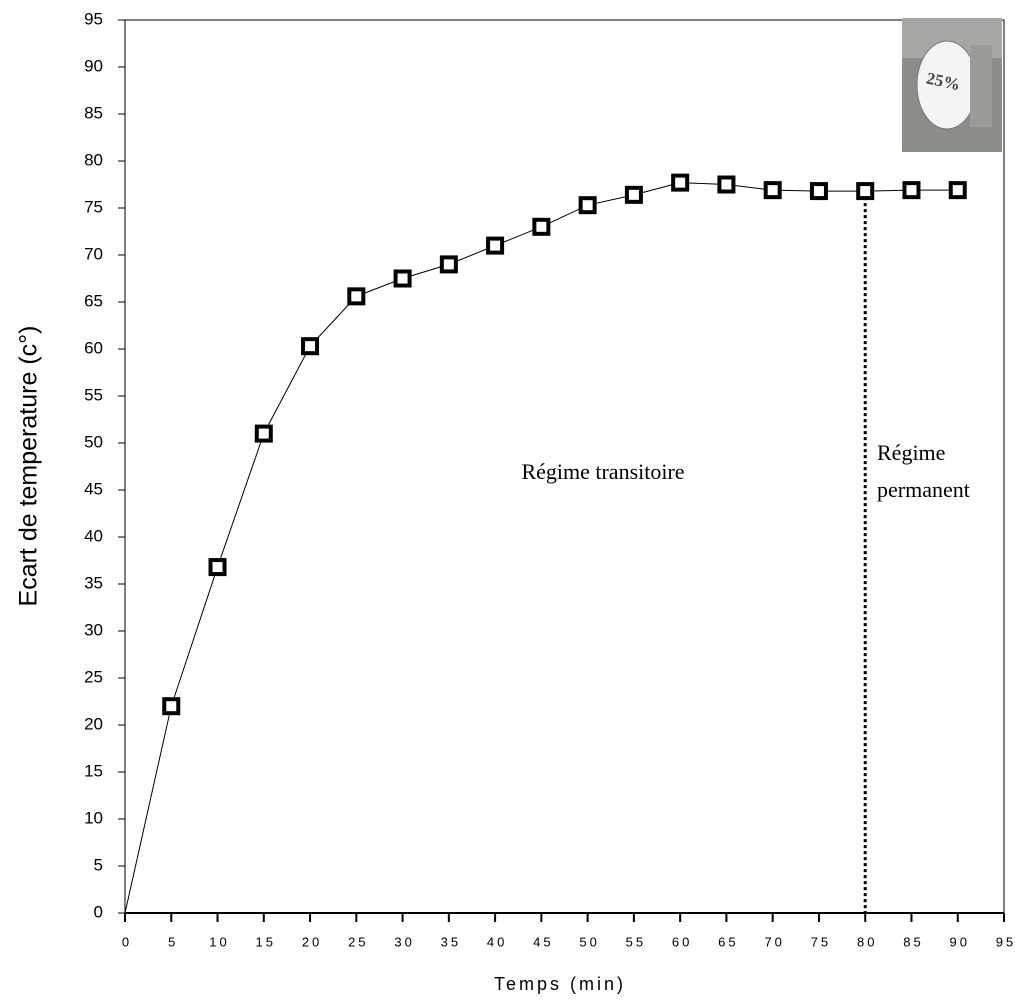  I want to click on x-tick-label: 20, so click(312, 941).